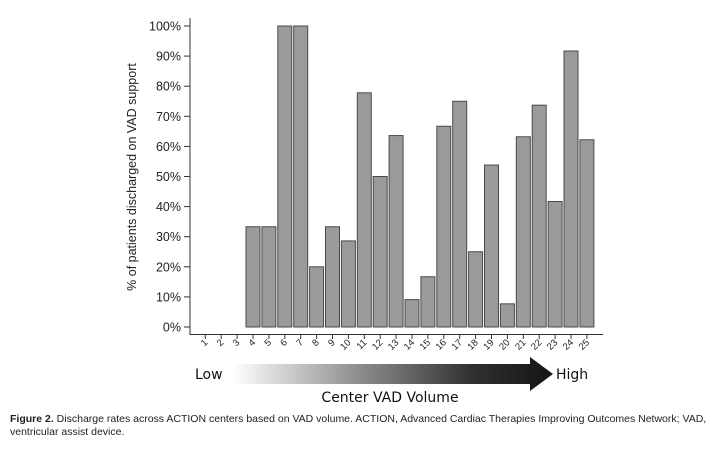  Describe the element at coordinates (284, 343) in the screenshot. I see `x-tick-label: 6` at that location.